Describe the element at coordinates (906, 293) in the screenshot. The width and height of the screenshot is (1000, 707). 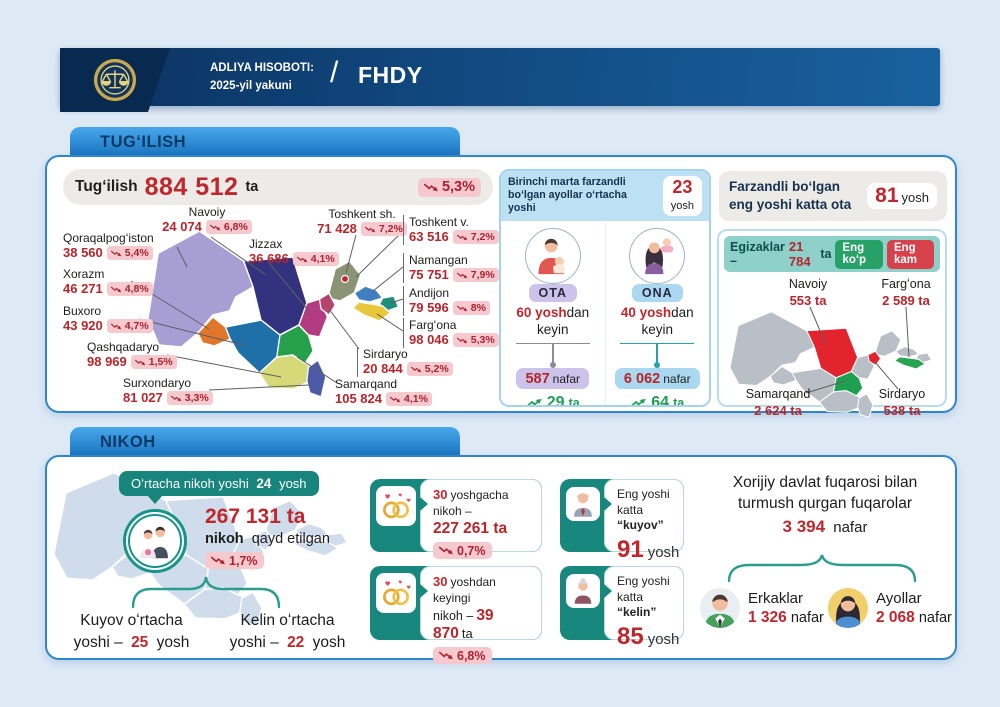
I see `twins-label-fargona: Fargʻona 2 589 ta` at that location.